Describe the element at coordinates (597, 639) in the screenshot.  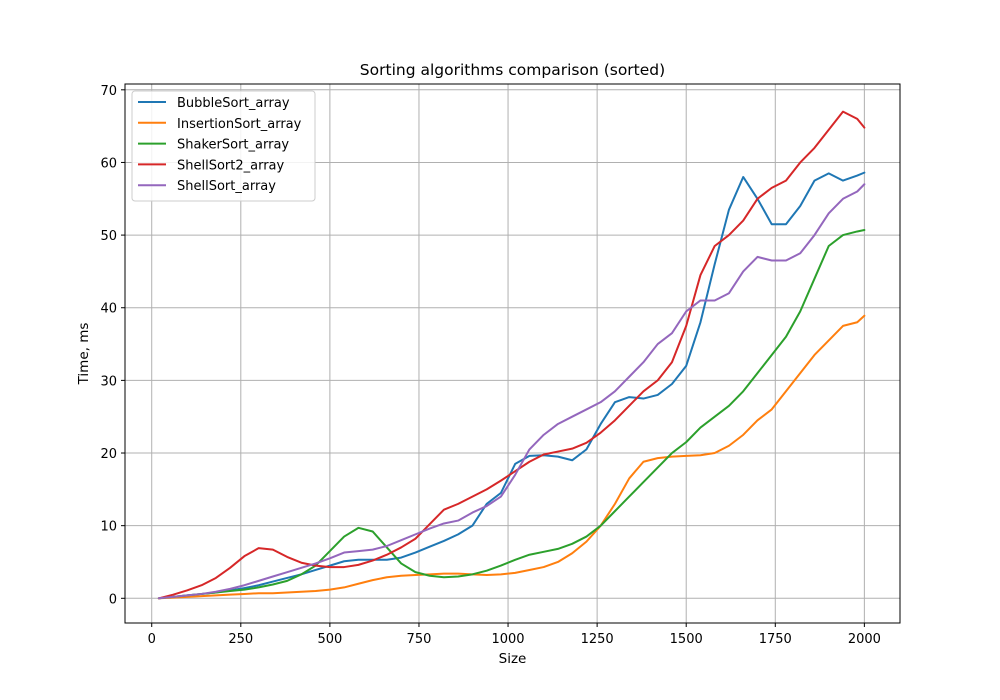
I see `x-tick-label: 1250` at that location.